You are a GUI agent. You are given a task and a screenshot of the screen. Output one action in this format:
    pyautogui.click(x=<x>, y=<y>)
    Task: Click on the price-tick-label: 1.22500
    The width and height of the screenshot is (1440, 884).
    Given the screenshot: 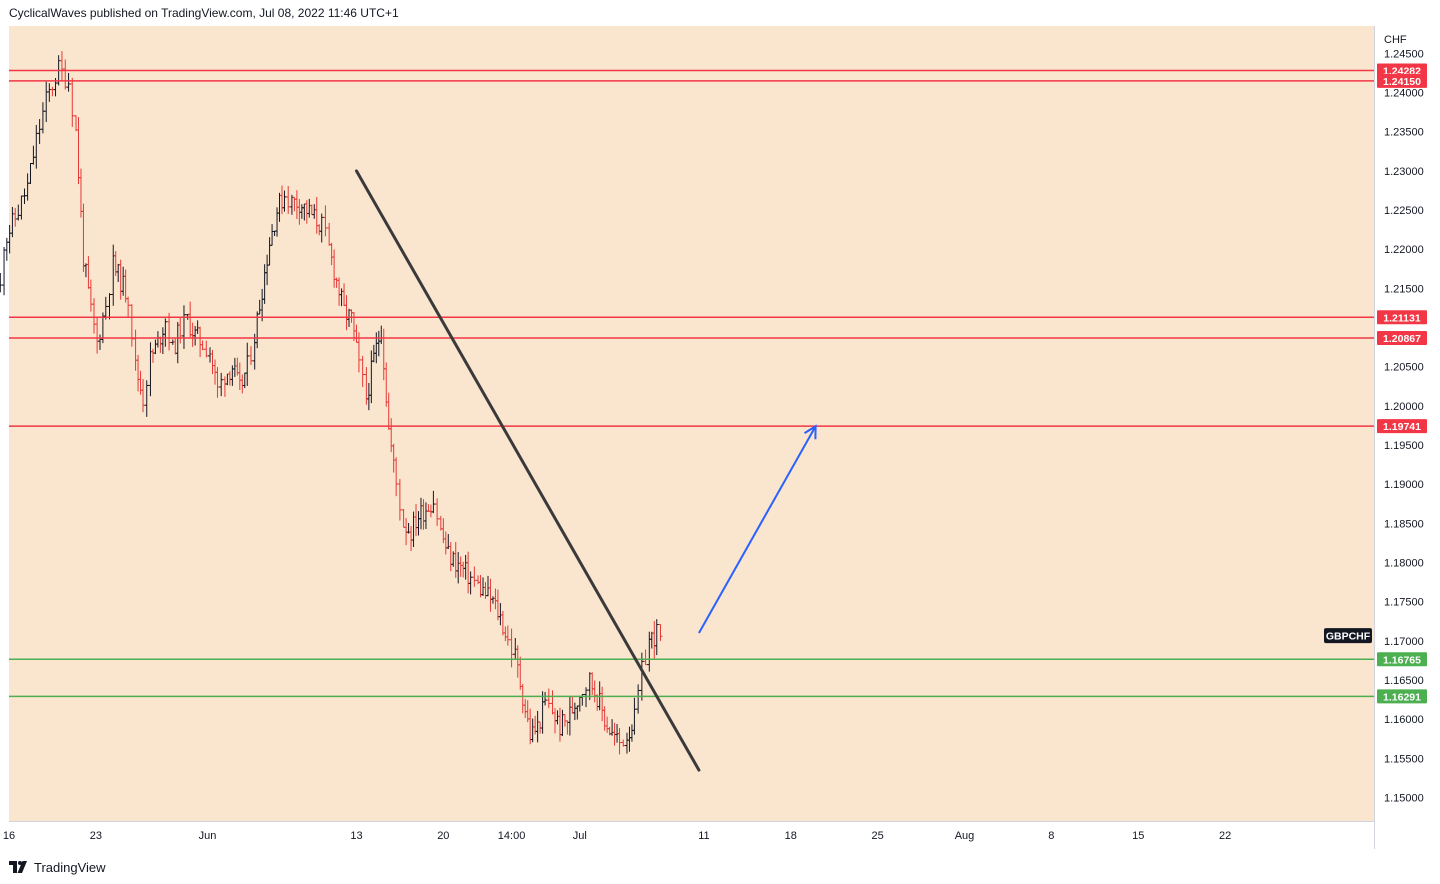 What is the action you would take?
    pyautogui.click(x=1404, y=211)
    